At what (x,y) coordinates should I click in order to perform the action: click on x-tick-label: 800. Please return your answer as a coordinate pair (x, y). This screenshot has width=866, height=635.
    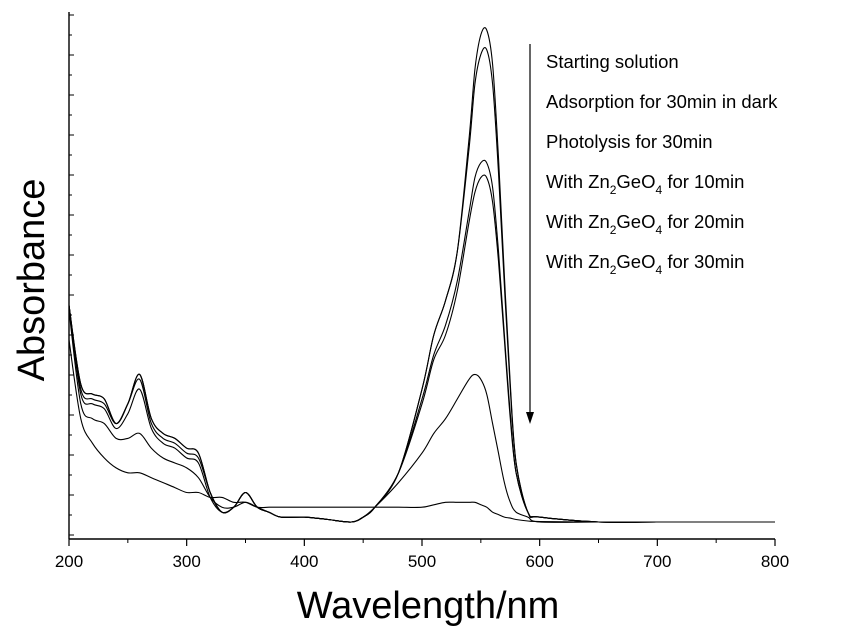
    Looking at the image, I should click on (775, 561).